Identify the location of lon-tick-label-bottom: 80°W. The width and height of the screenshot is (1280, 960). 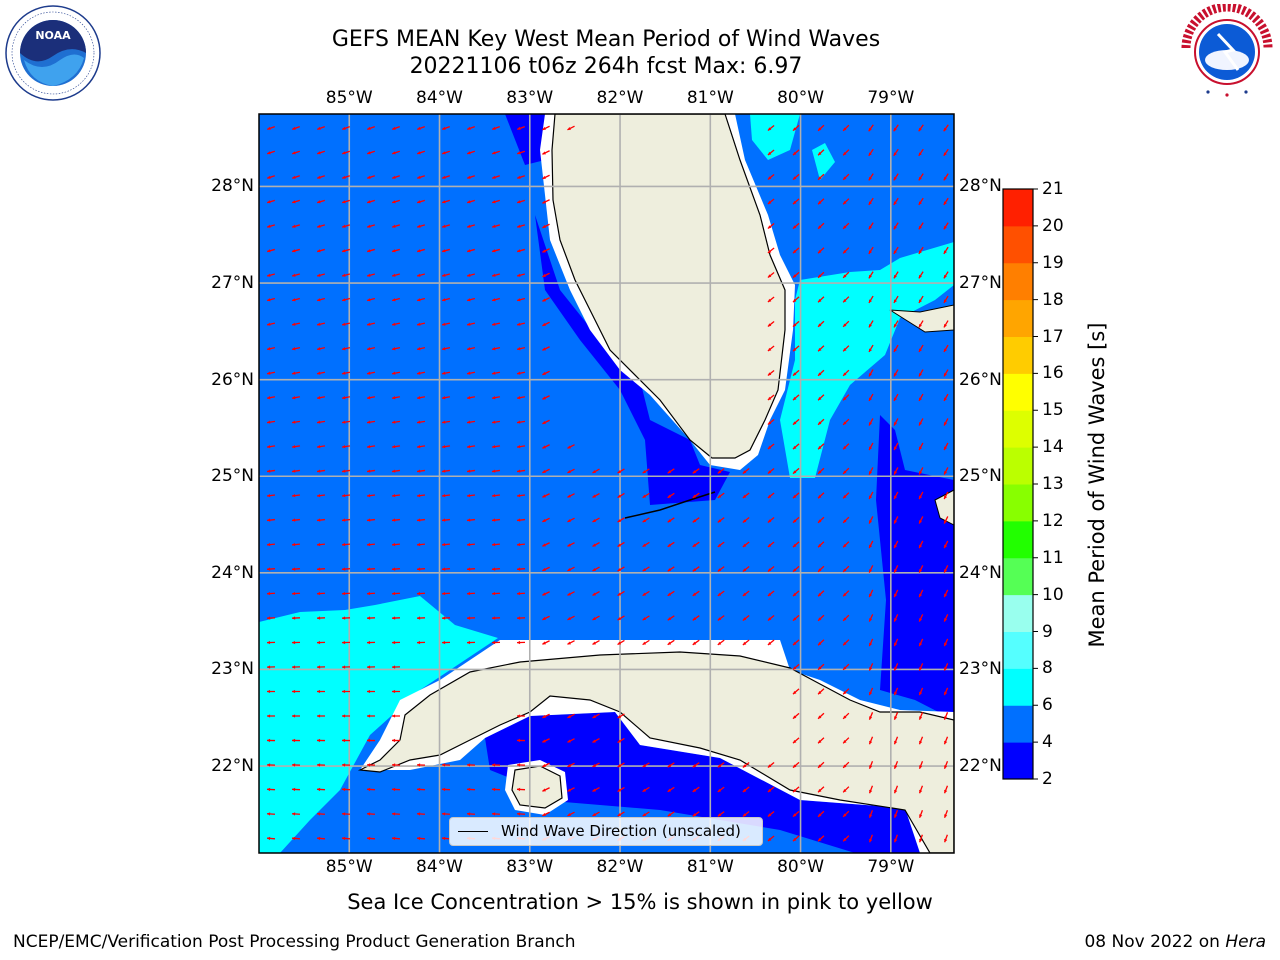
(801, 867).